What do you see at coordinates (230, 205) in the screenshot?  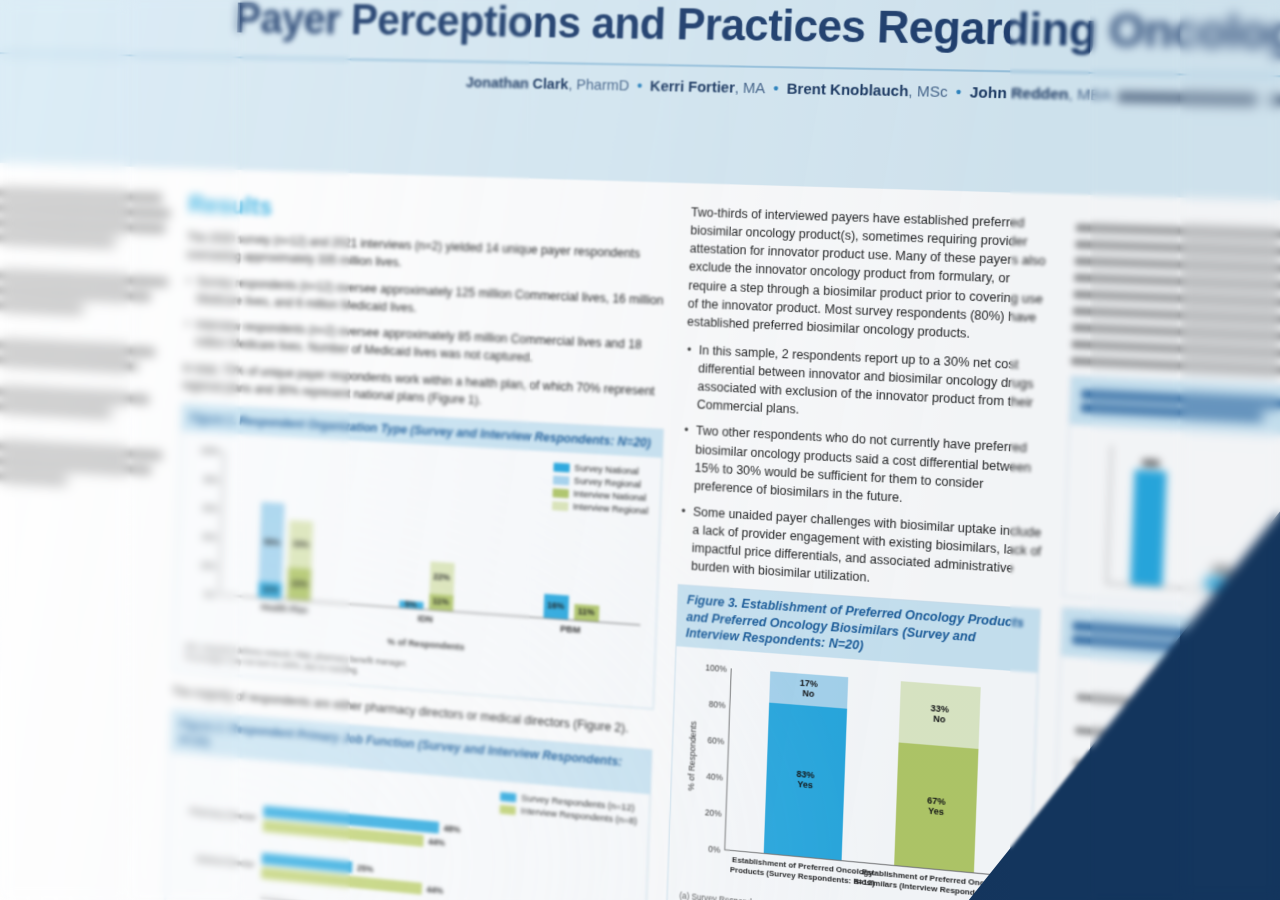 I see `results-heading: Results` at bounding box center [230, 205].